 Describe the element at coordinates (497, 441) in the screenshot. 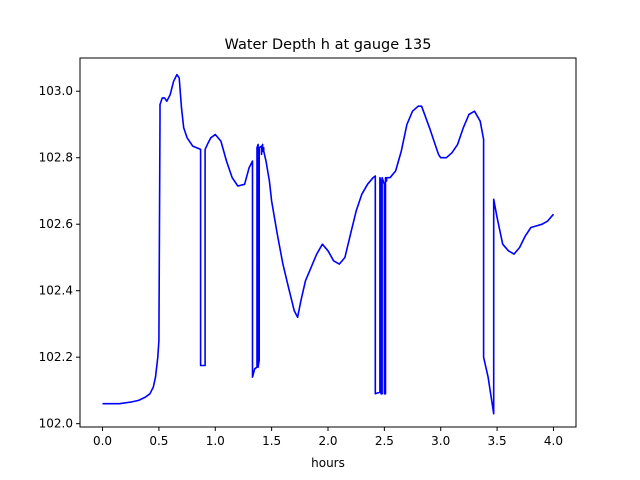

I see `x-tick-label: 3.5` at that location.